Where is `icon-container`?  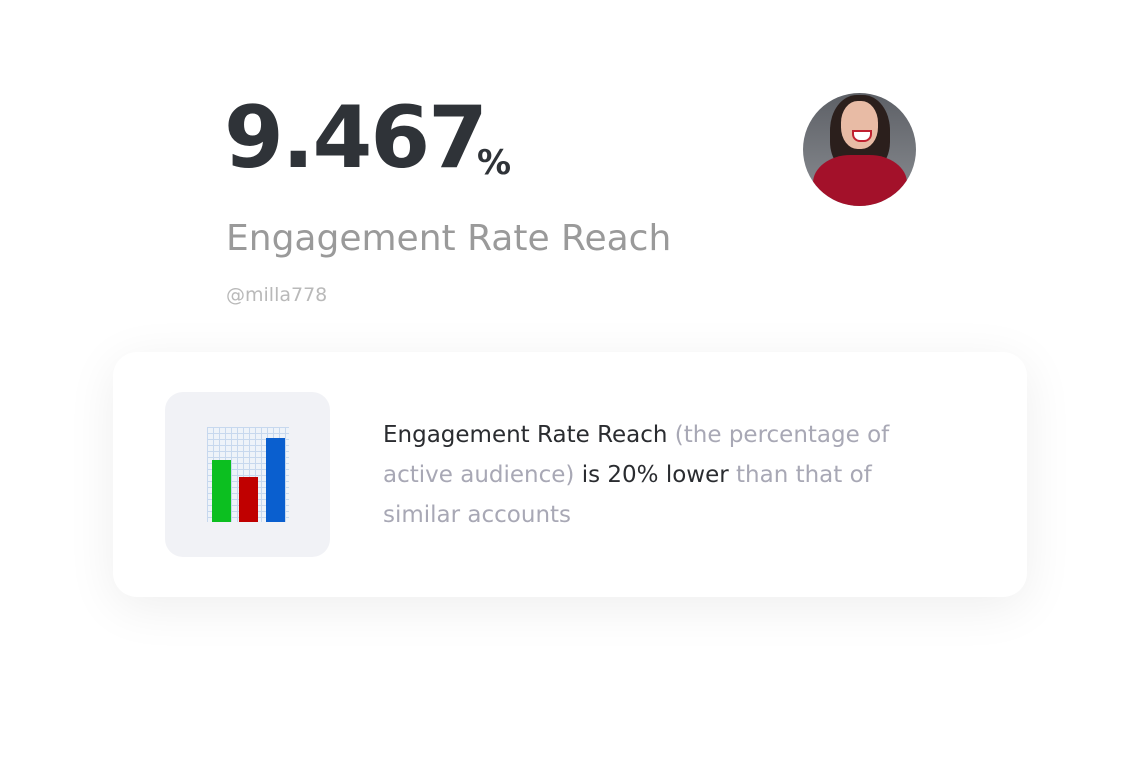
icon-container is located at coordinates (247, 474).